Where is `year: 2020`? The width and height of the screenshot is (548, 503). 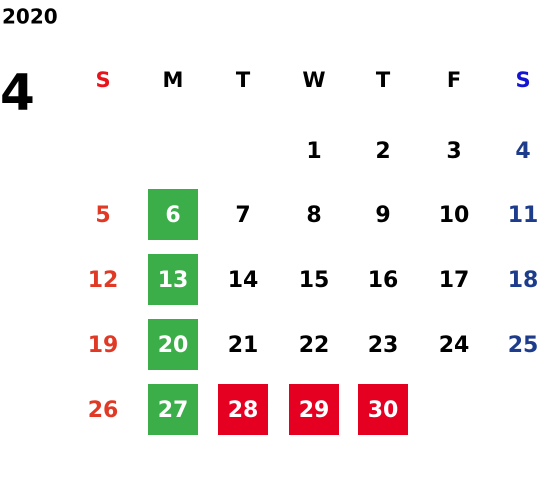
year: 2020 is located at coordinates (30, 17).